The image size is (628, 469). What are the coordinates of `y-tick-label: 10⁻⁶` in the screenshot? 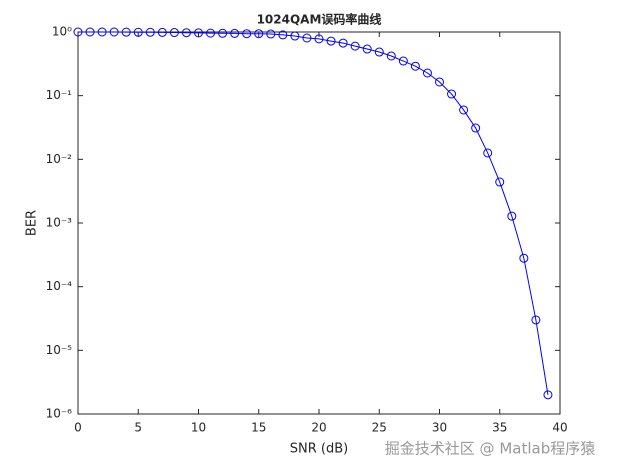 It's located at (59, 414).